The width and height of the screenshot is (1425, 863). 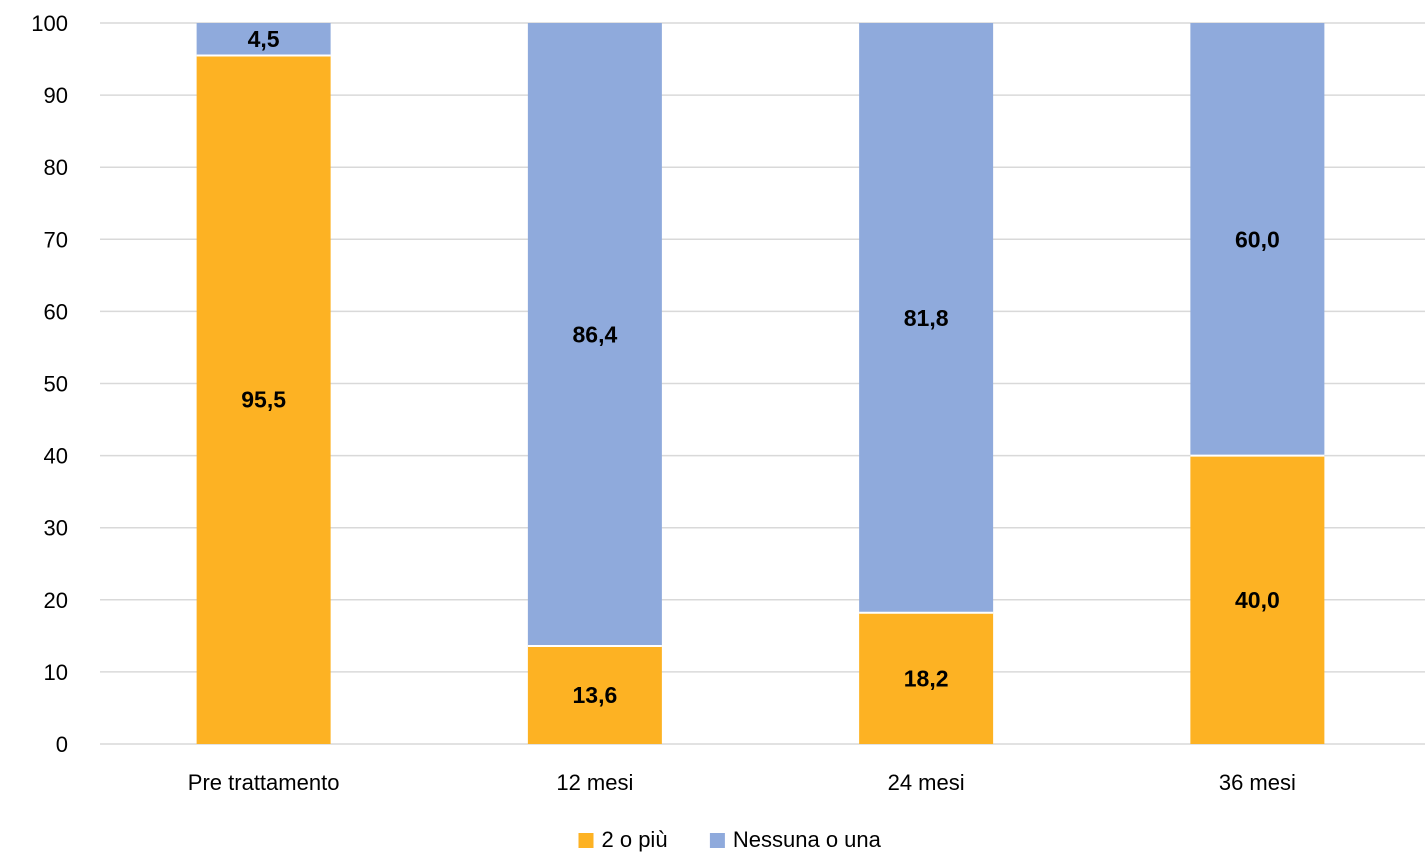 I want to click on x-tick-label: 24 mesi, so click(x=926, y=782).